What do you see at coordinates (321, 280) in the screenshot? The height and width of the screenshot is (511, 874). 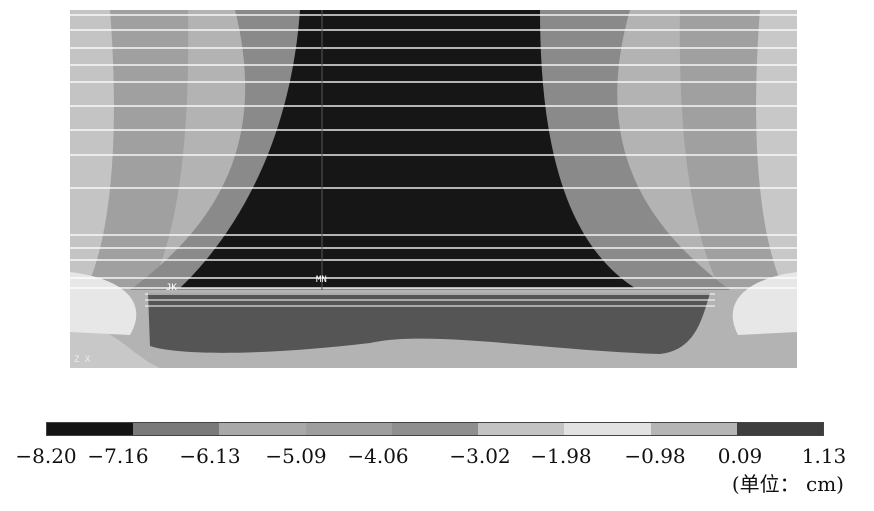 I see `node-label-mn: MN` at bounding box center [321, 280].